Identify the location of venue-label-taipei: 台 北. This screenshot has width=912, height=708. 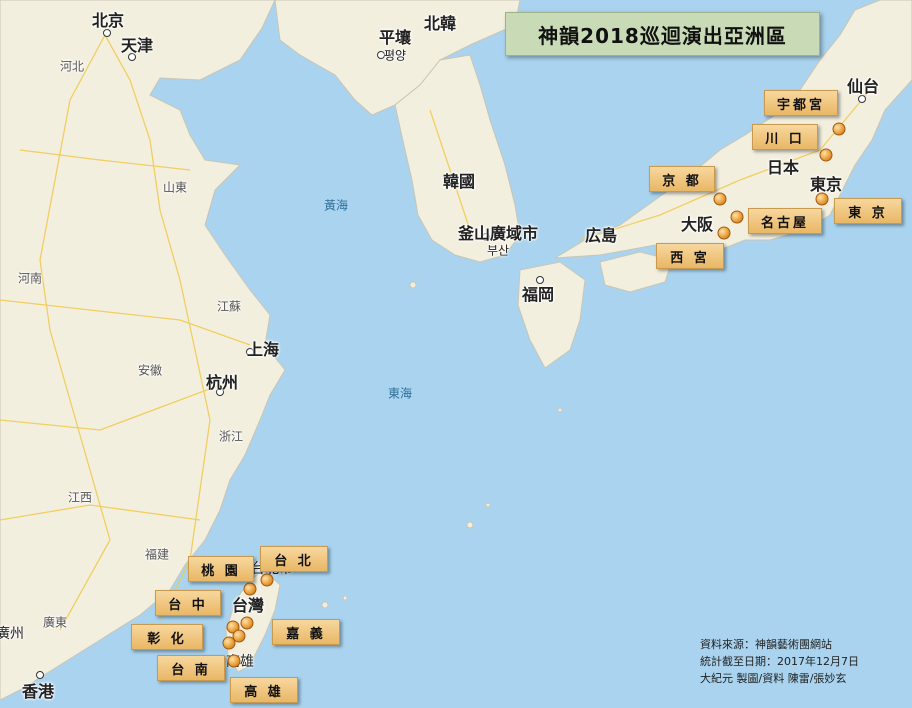
(294, 559).